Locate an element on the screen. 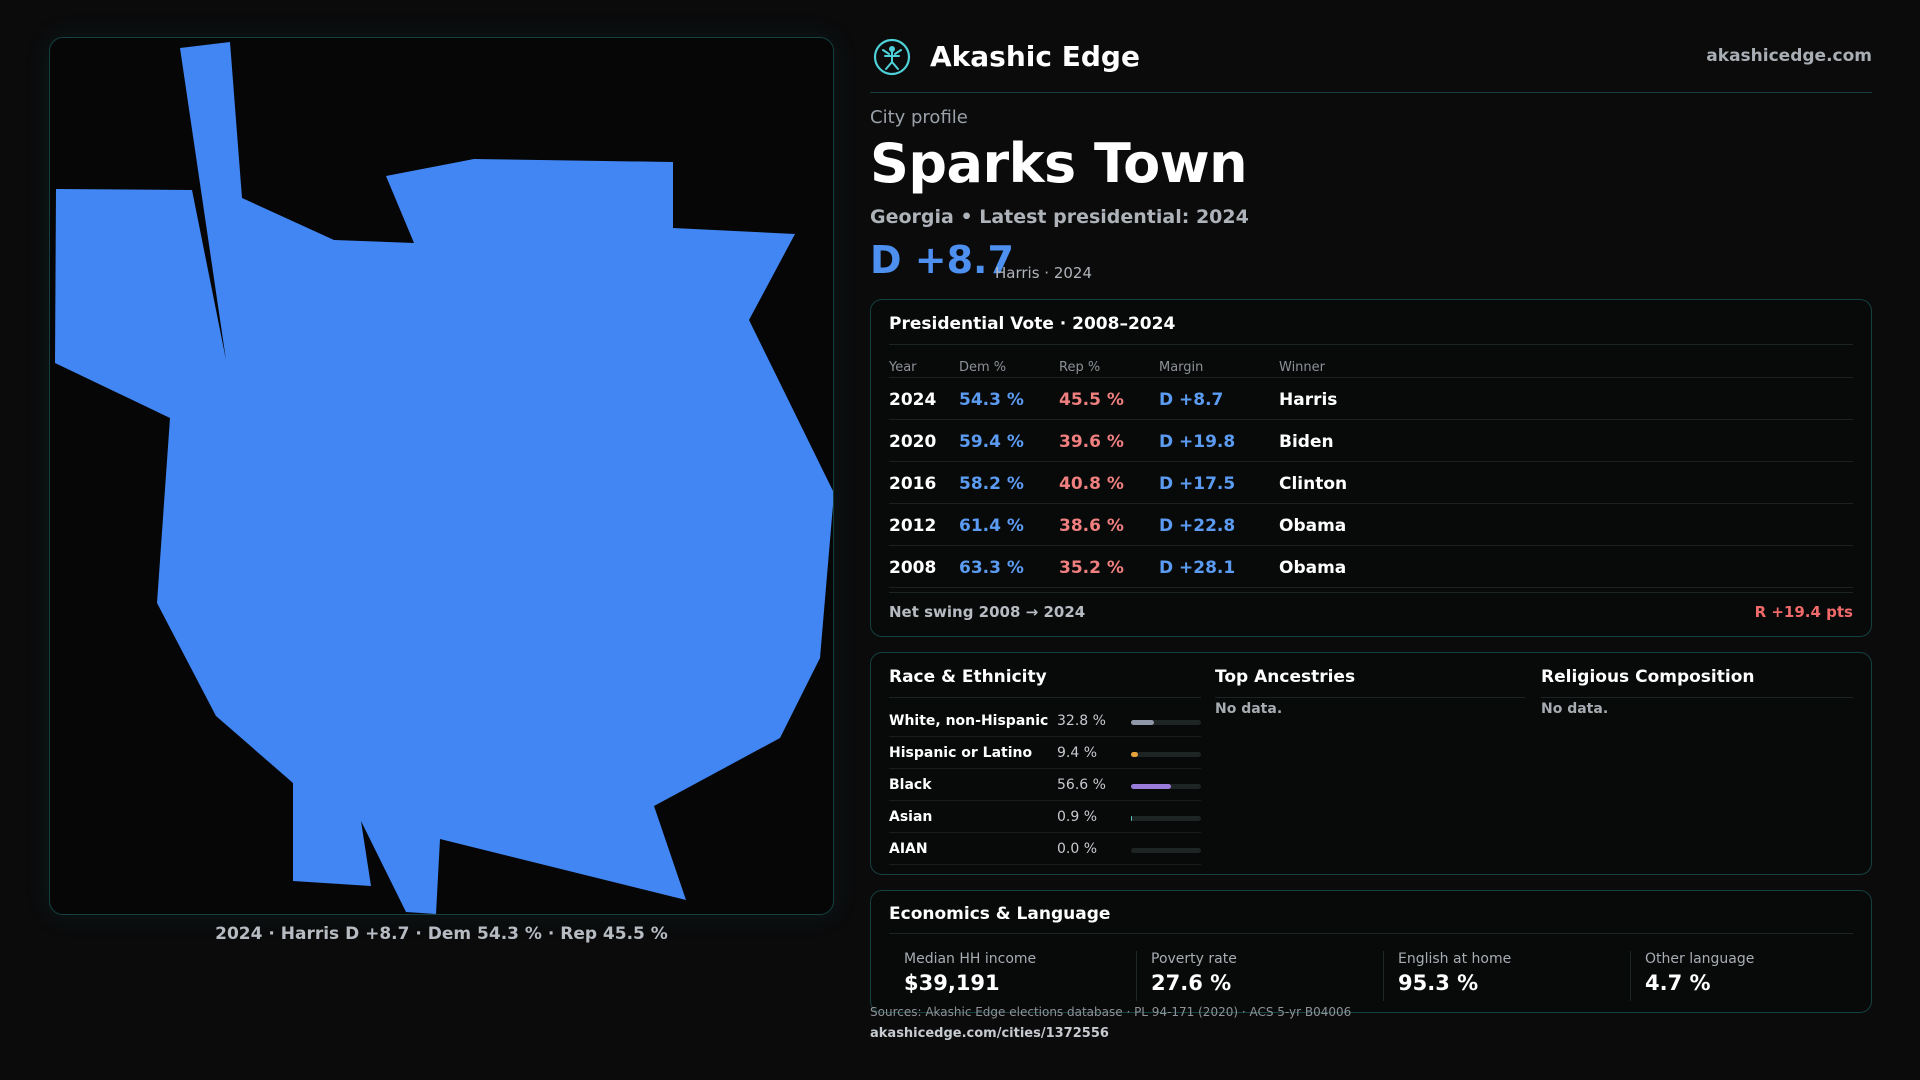  ancestries-section: Top Ancestries No data. is located at coordinates (1370, 692).